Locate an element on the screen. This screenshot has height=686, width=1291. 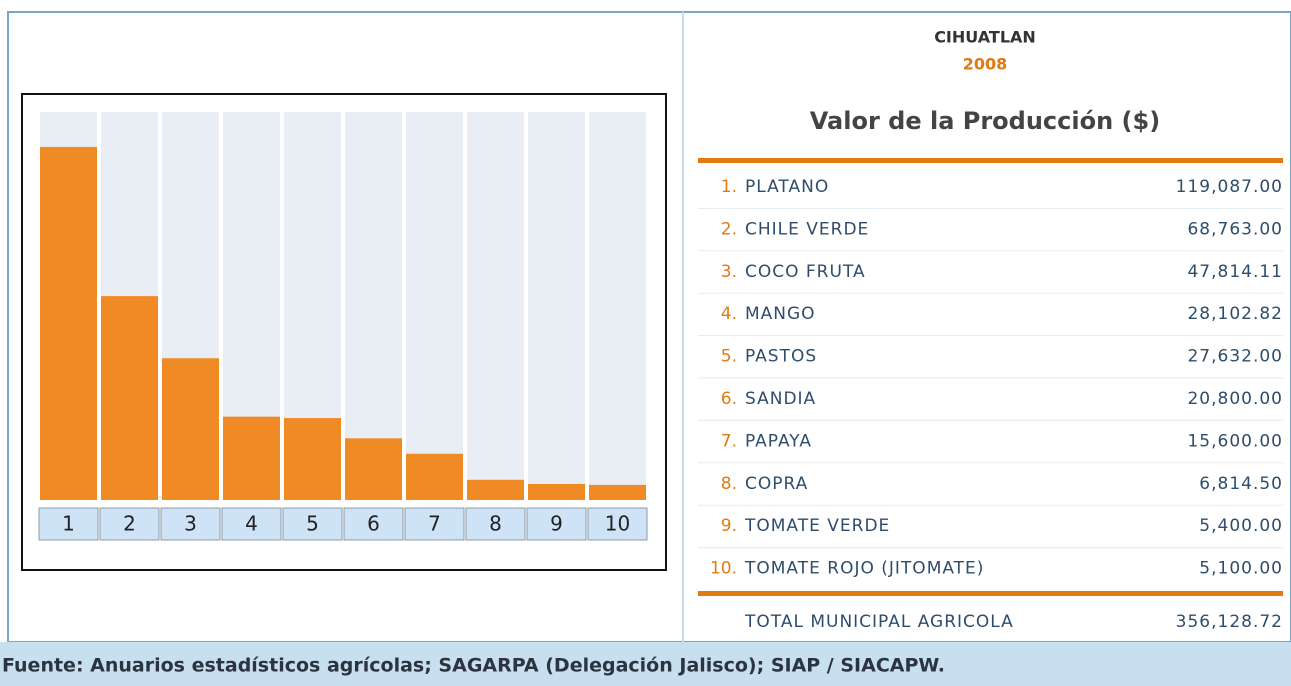
x-tick-label: 3 is located at coordinates (190, 524).